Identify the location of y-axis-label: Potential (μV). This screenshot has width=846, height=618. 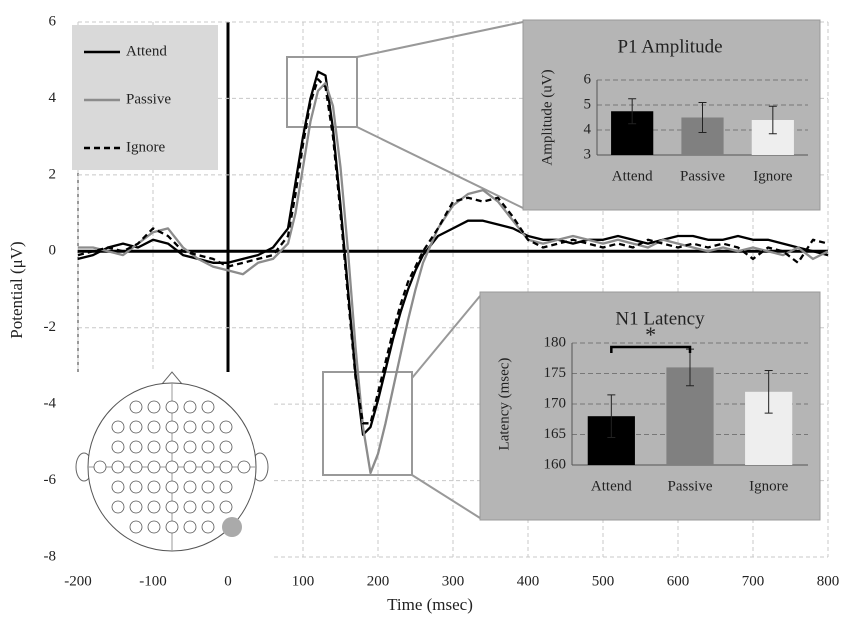
(16, 289).